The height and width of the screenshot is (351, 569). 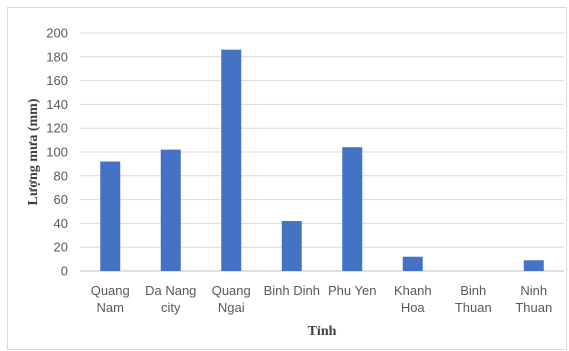 I want to click on y-tick-label: 200, so click(x=57, y=33).